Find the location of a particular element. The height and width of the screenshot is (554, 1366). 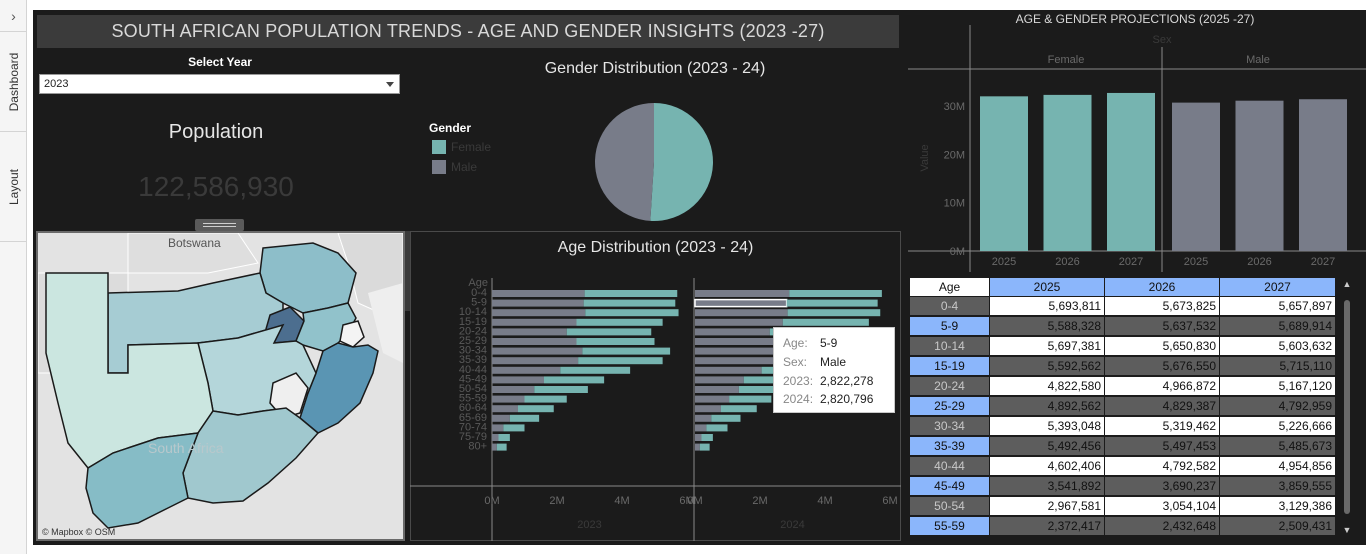

table-row: 35-39 5,492,456 5,497,453 5,485,673 is located at coordinates (1123, 446).